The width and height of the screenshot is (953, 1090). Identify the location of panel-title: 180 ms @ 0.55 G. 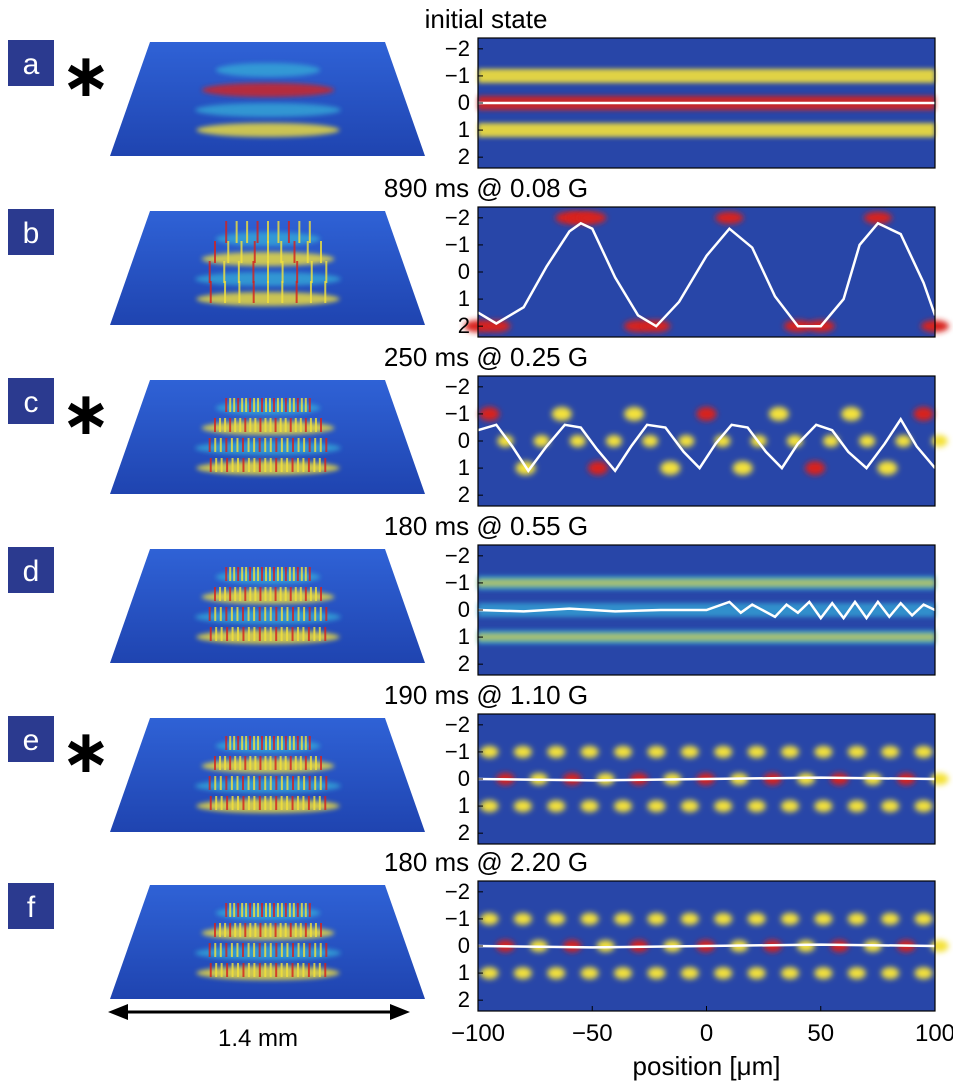
(486, 526).